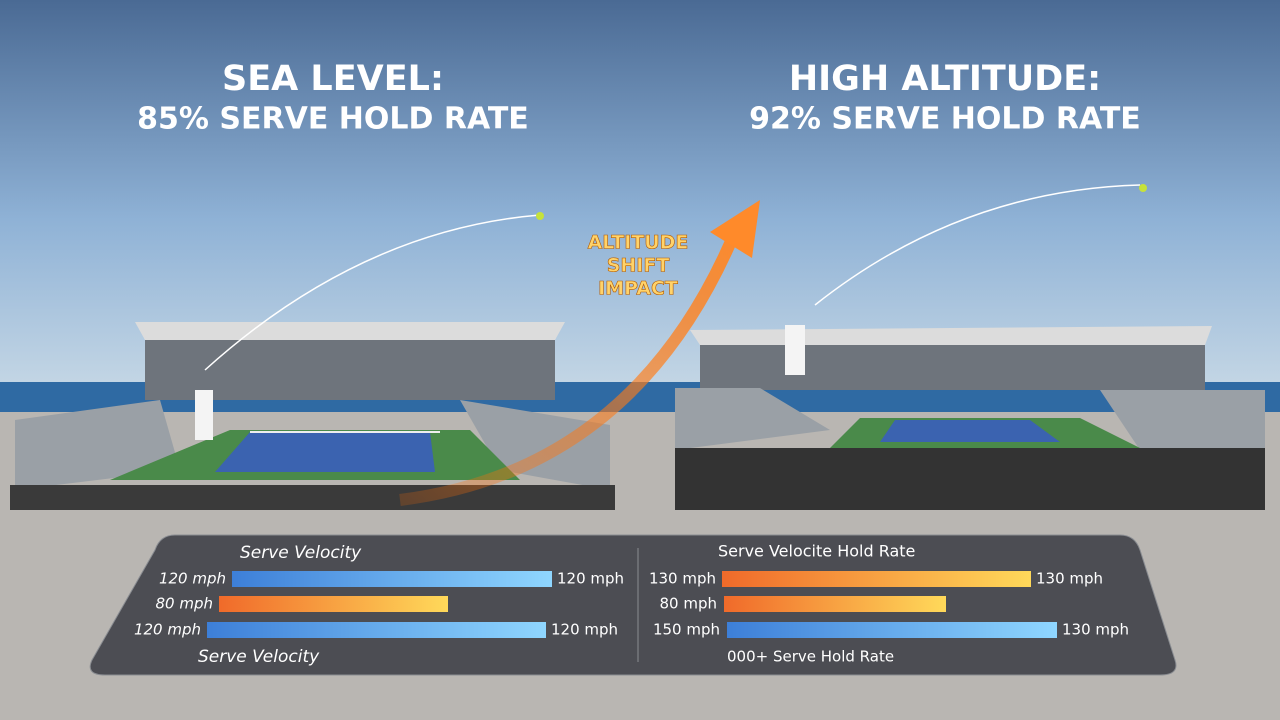  What do you see at coordinates (816, 551) in the screenshot?
I see `panel-title: Serve Velocite Hold Rate` at bounding box center [816, 551].